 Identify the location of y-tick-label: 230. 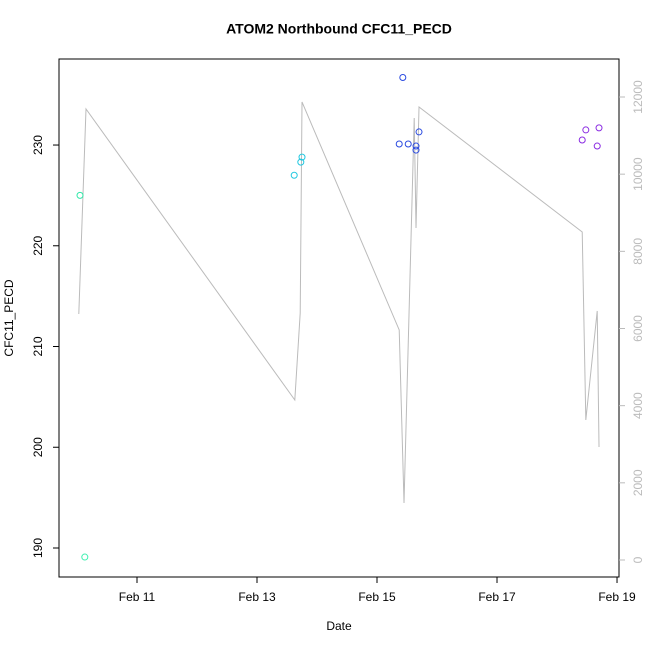
(38, 145).